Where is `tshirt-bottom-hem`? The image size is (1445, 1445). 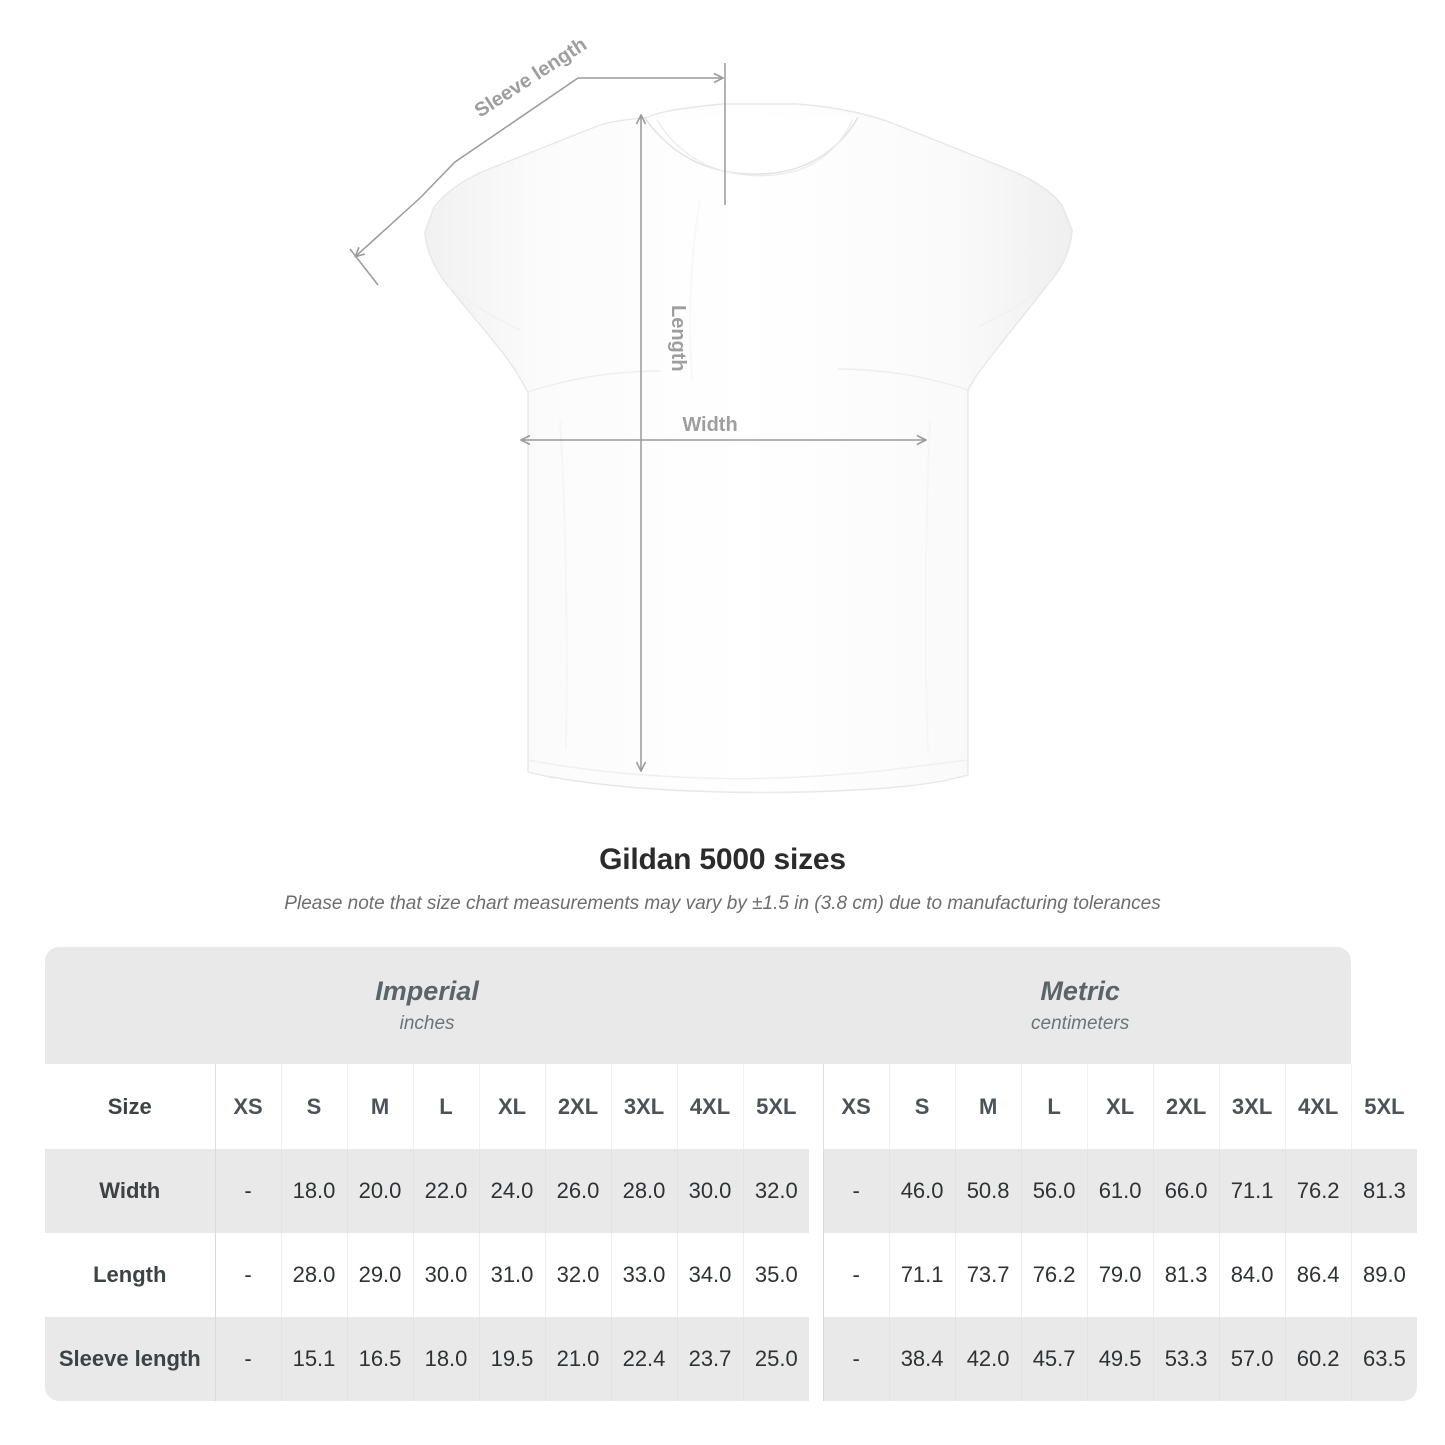
tshirt-bottom-hem is located at coordinates (748, 769).